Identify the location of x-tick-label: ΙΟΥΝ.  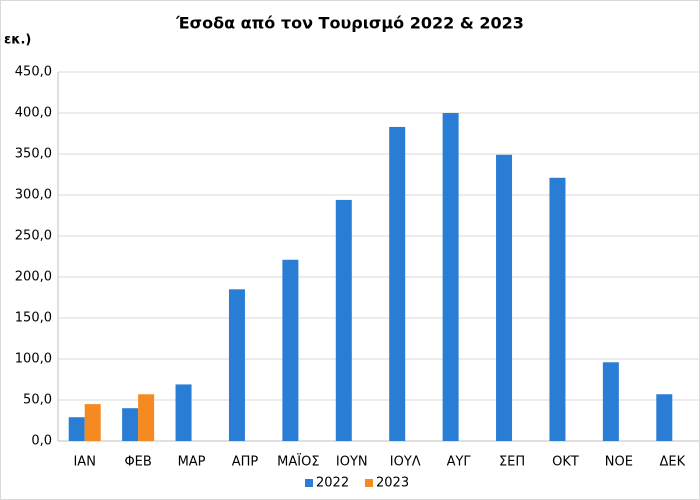
(352, 462).